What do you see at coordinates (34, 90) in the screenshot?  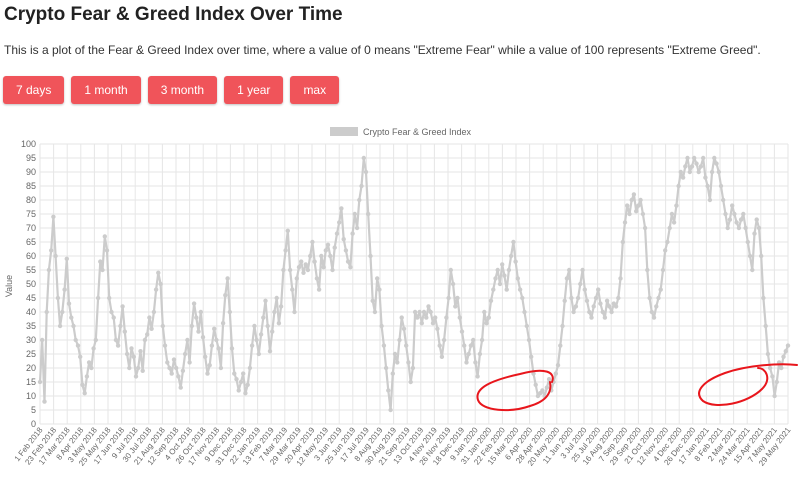 I see `range-7-days-button: 7 days` at bounding box center [34, 90].